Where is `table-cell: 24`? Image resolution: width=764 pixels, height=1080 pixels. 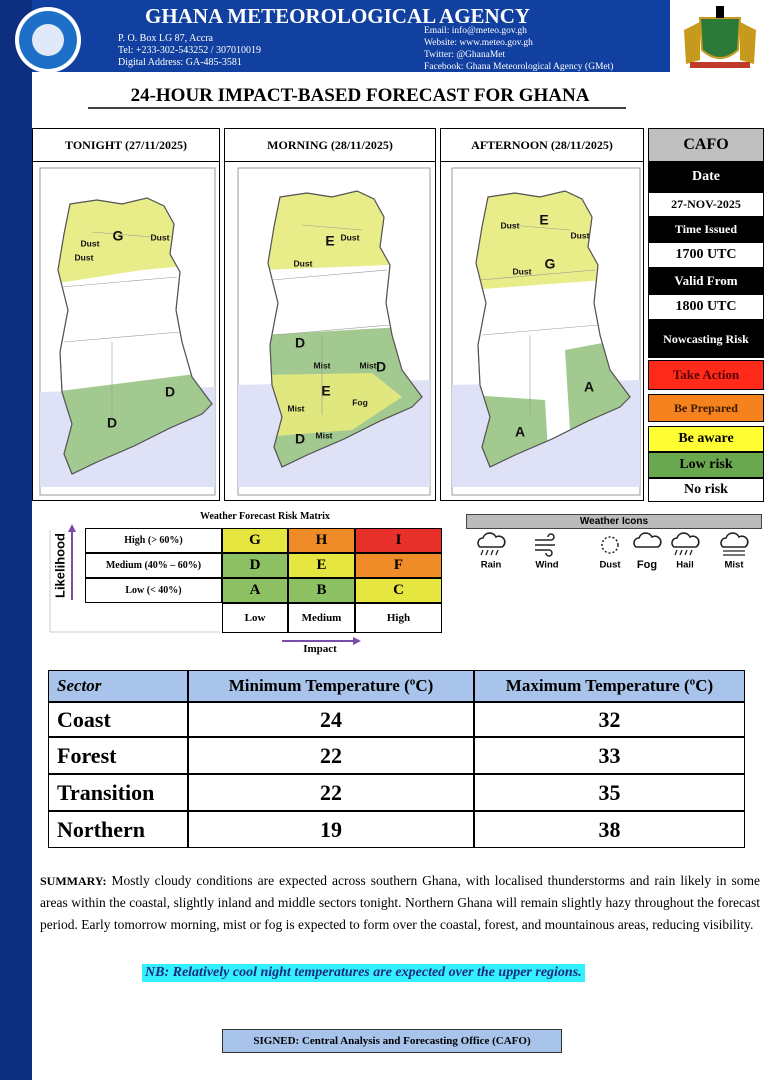
table-cell: 24 is located at coordinates (331, 719).